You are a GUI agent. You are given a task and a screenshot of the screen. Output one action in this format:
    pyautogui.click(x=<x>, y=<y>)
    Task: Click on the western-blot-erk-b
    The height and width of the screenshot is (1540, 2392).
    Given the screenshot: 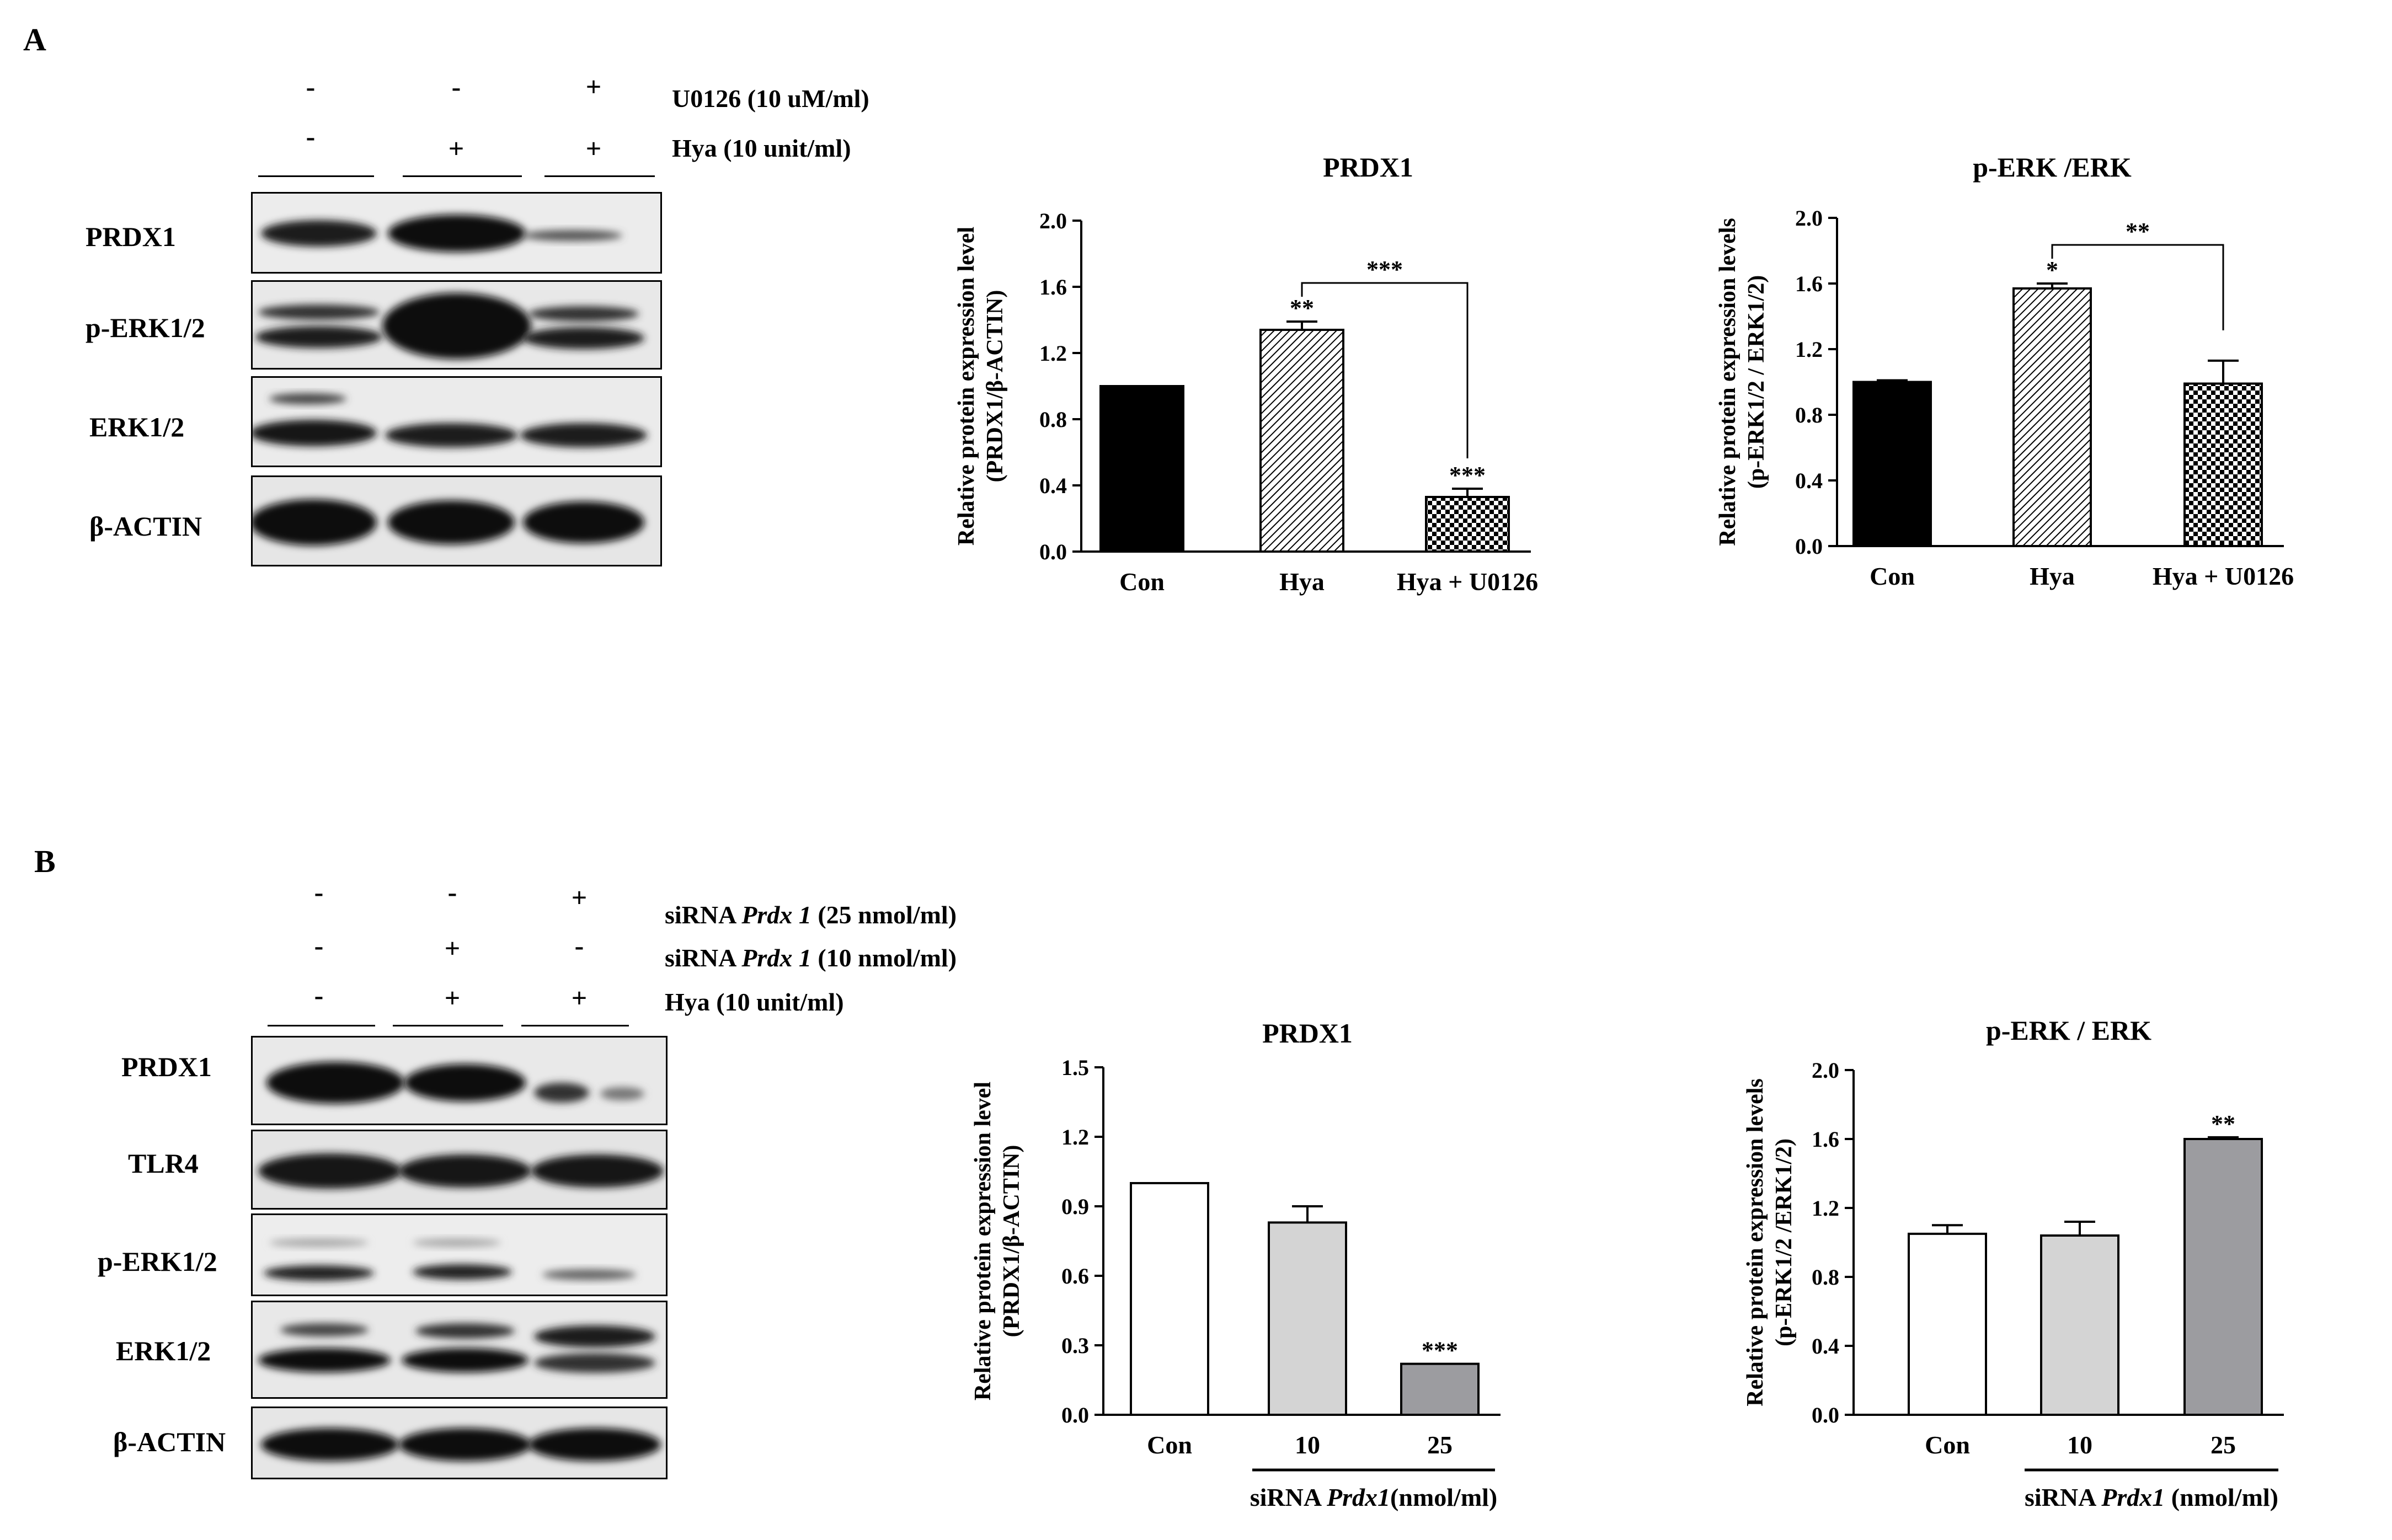 What is the action you would take?
    pyautogui.click(x=459, y=1350)
    